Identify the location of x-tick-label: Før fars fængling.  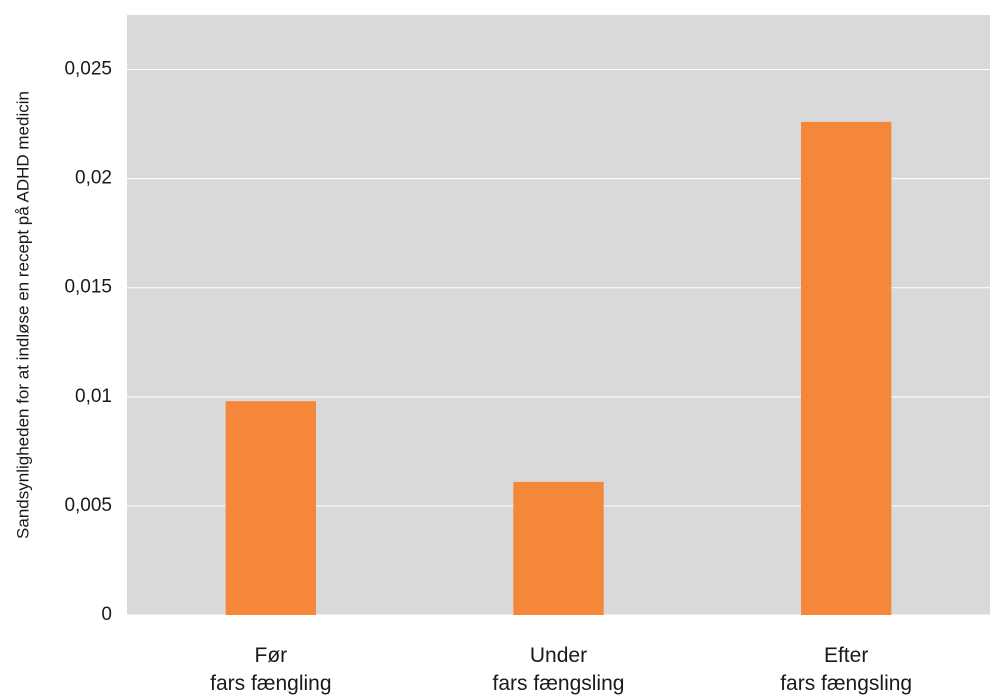
(271, 669).